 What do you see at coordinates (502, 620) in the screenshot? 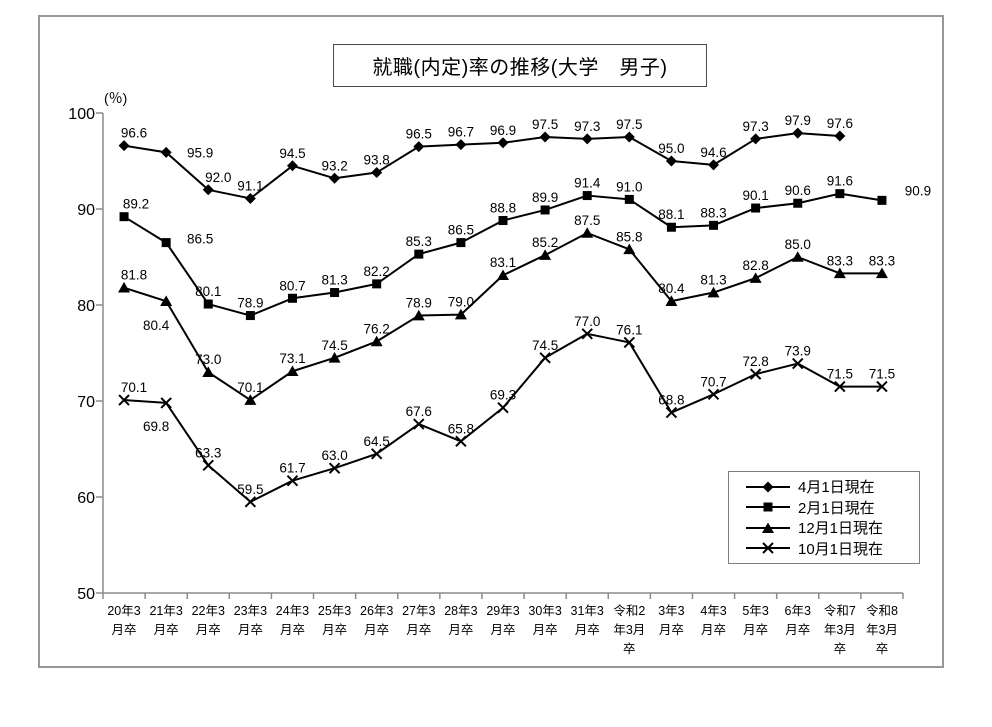
I see `category-label: 29年3 月卒` at bounding box center [502, 620].